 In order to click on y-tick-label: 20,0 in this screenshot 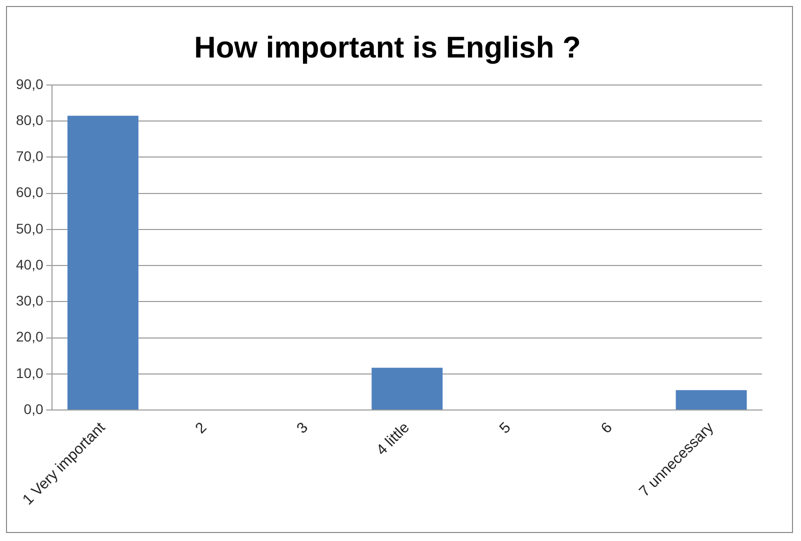, I will do `click(30, 336)`.